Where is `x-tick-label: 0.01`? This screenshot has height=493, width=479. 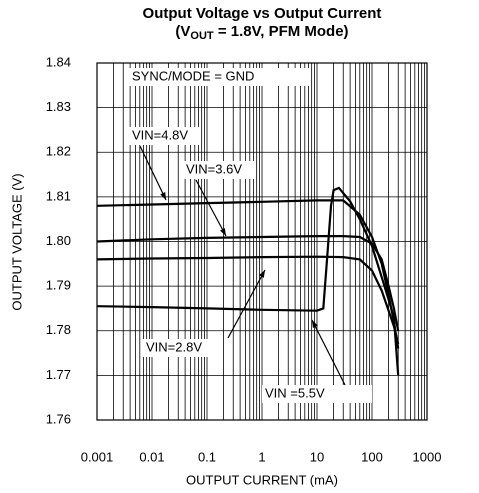 x-tick-label: 0.01 is located at coordinates (151, 456).